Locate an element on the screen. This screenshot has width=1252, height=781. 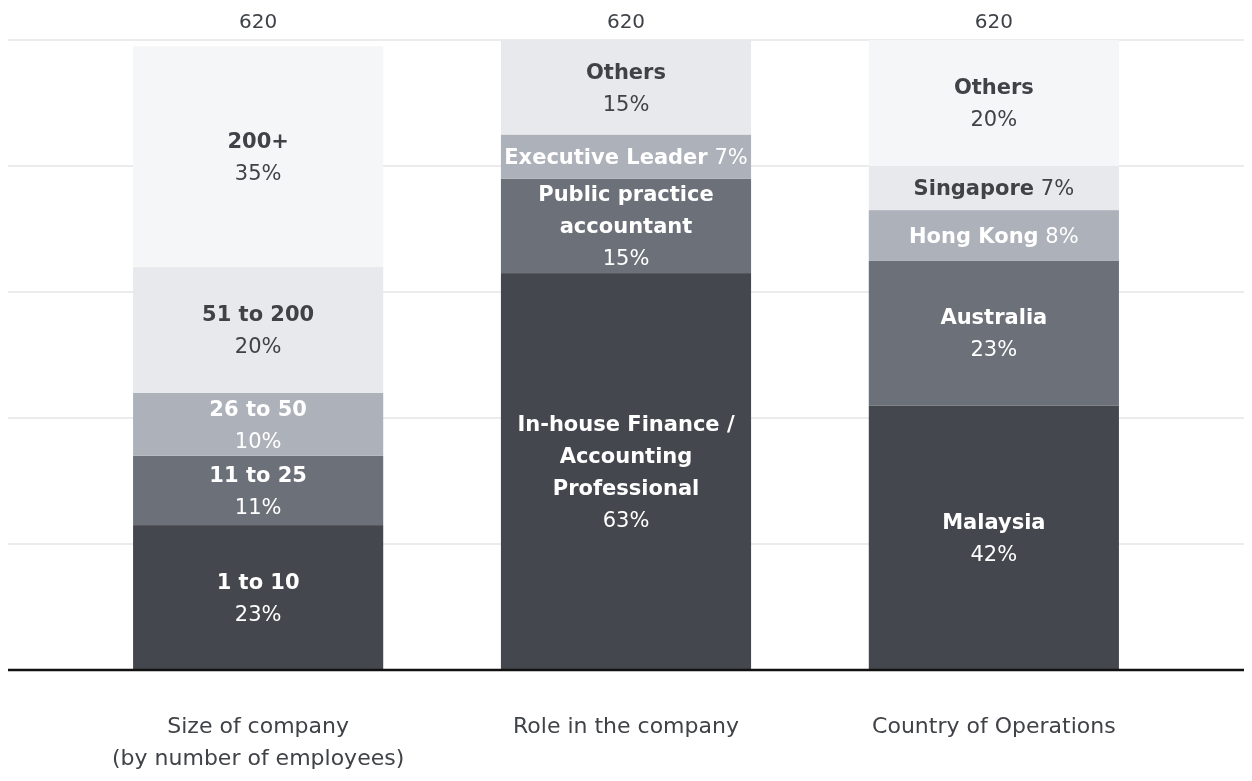
series-label: 200+ is located at coordinates (258, 140).